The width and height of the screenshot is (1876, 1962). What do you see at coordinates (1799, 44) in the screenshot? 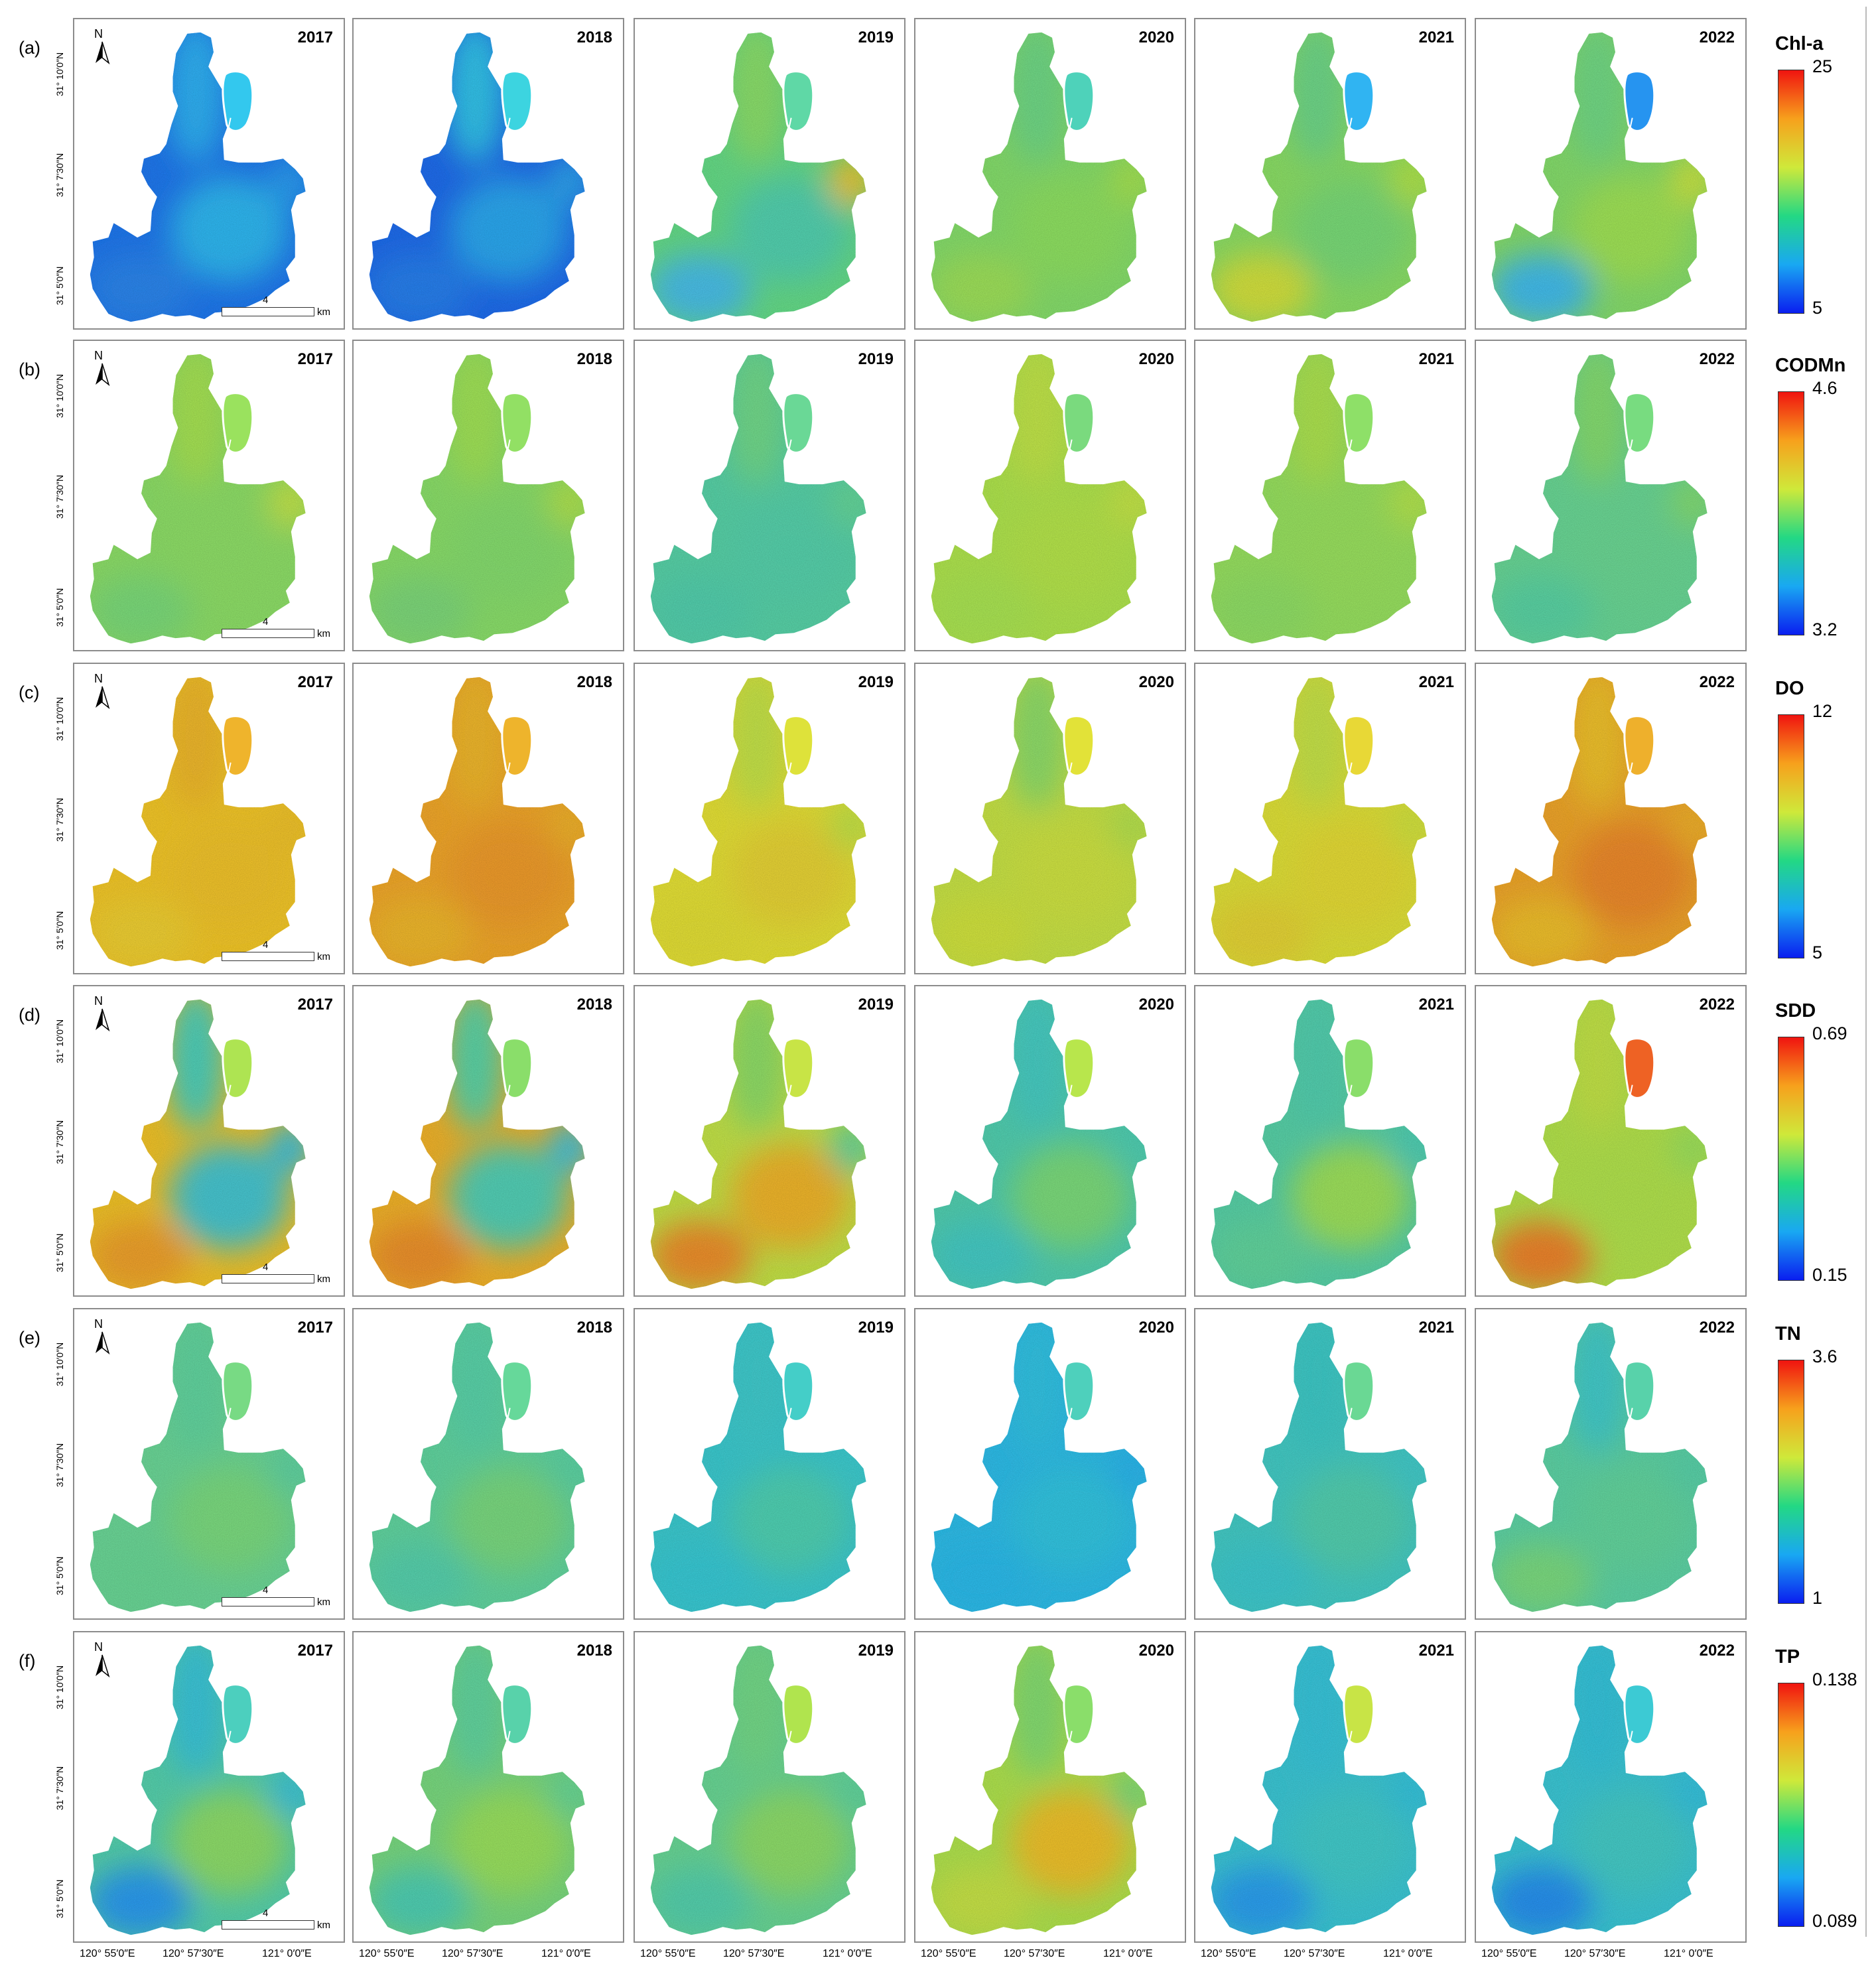
I see `legend-title: Chl-a` at bounding box center [1799, 44].